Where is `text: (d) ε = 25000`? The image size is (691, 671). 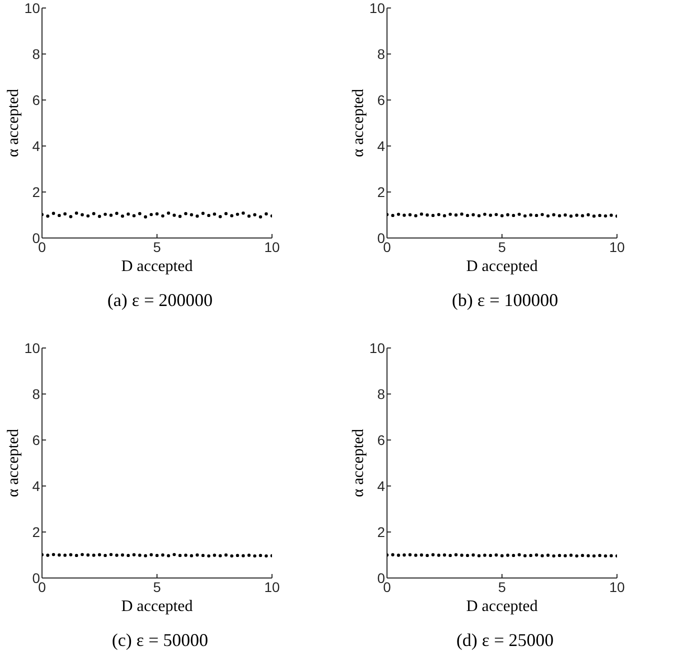
text: (d) ε = 25000 is located at coordinates (505, 640).